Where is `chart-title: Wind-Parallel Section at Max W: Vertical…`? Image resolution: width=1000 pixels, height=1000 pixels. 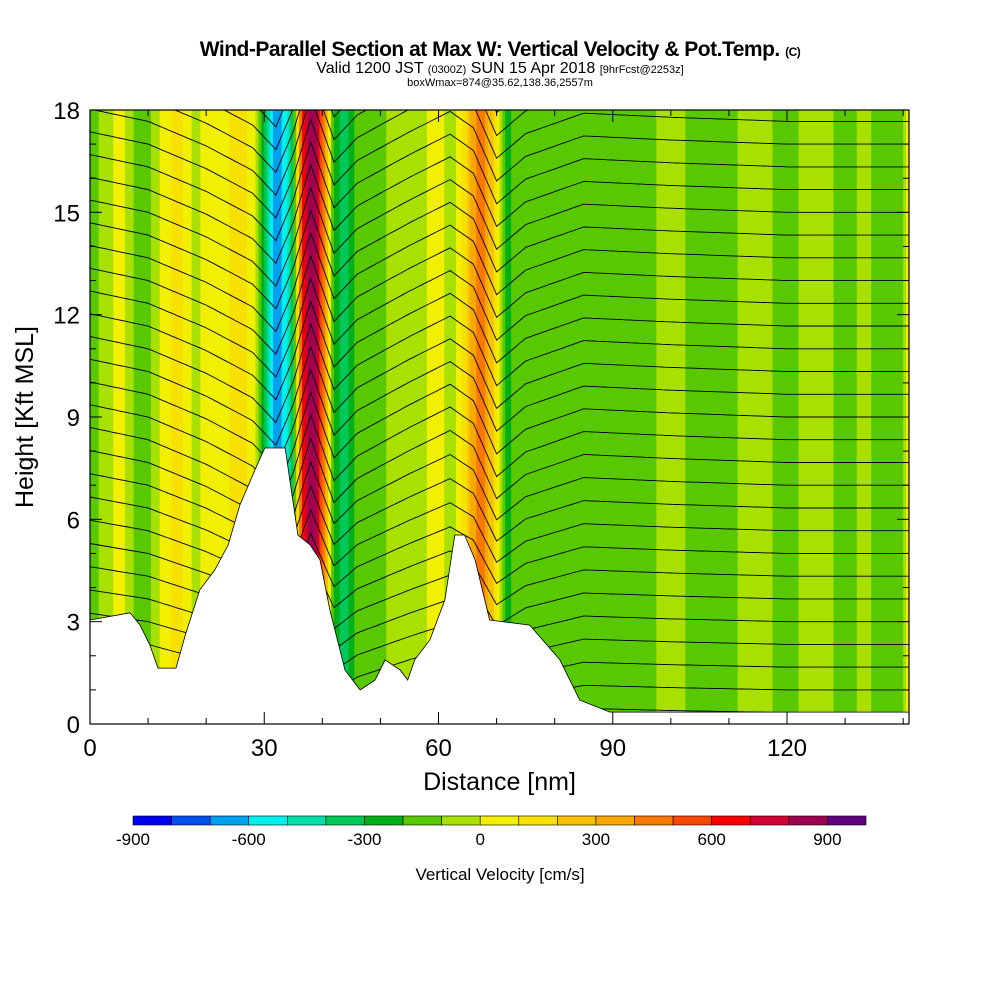 chart-title: Wind-Parallel Section at Max W: Vertical… is located at coordinates (500, 49).